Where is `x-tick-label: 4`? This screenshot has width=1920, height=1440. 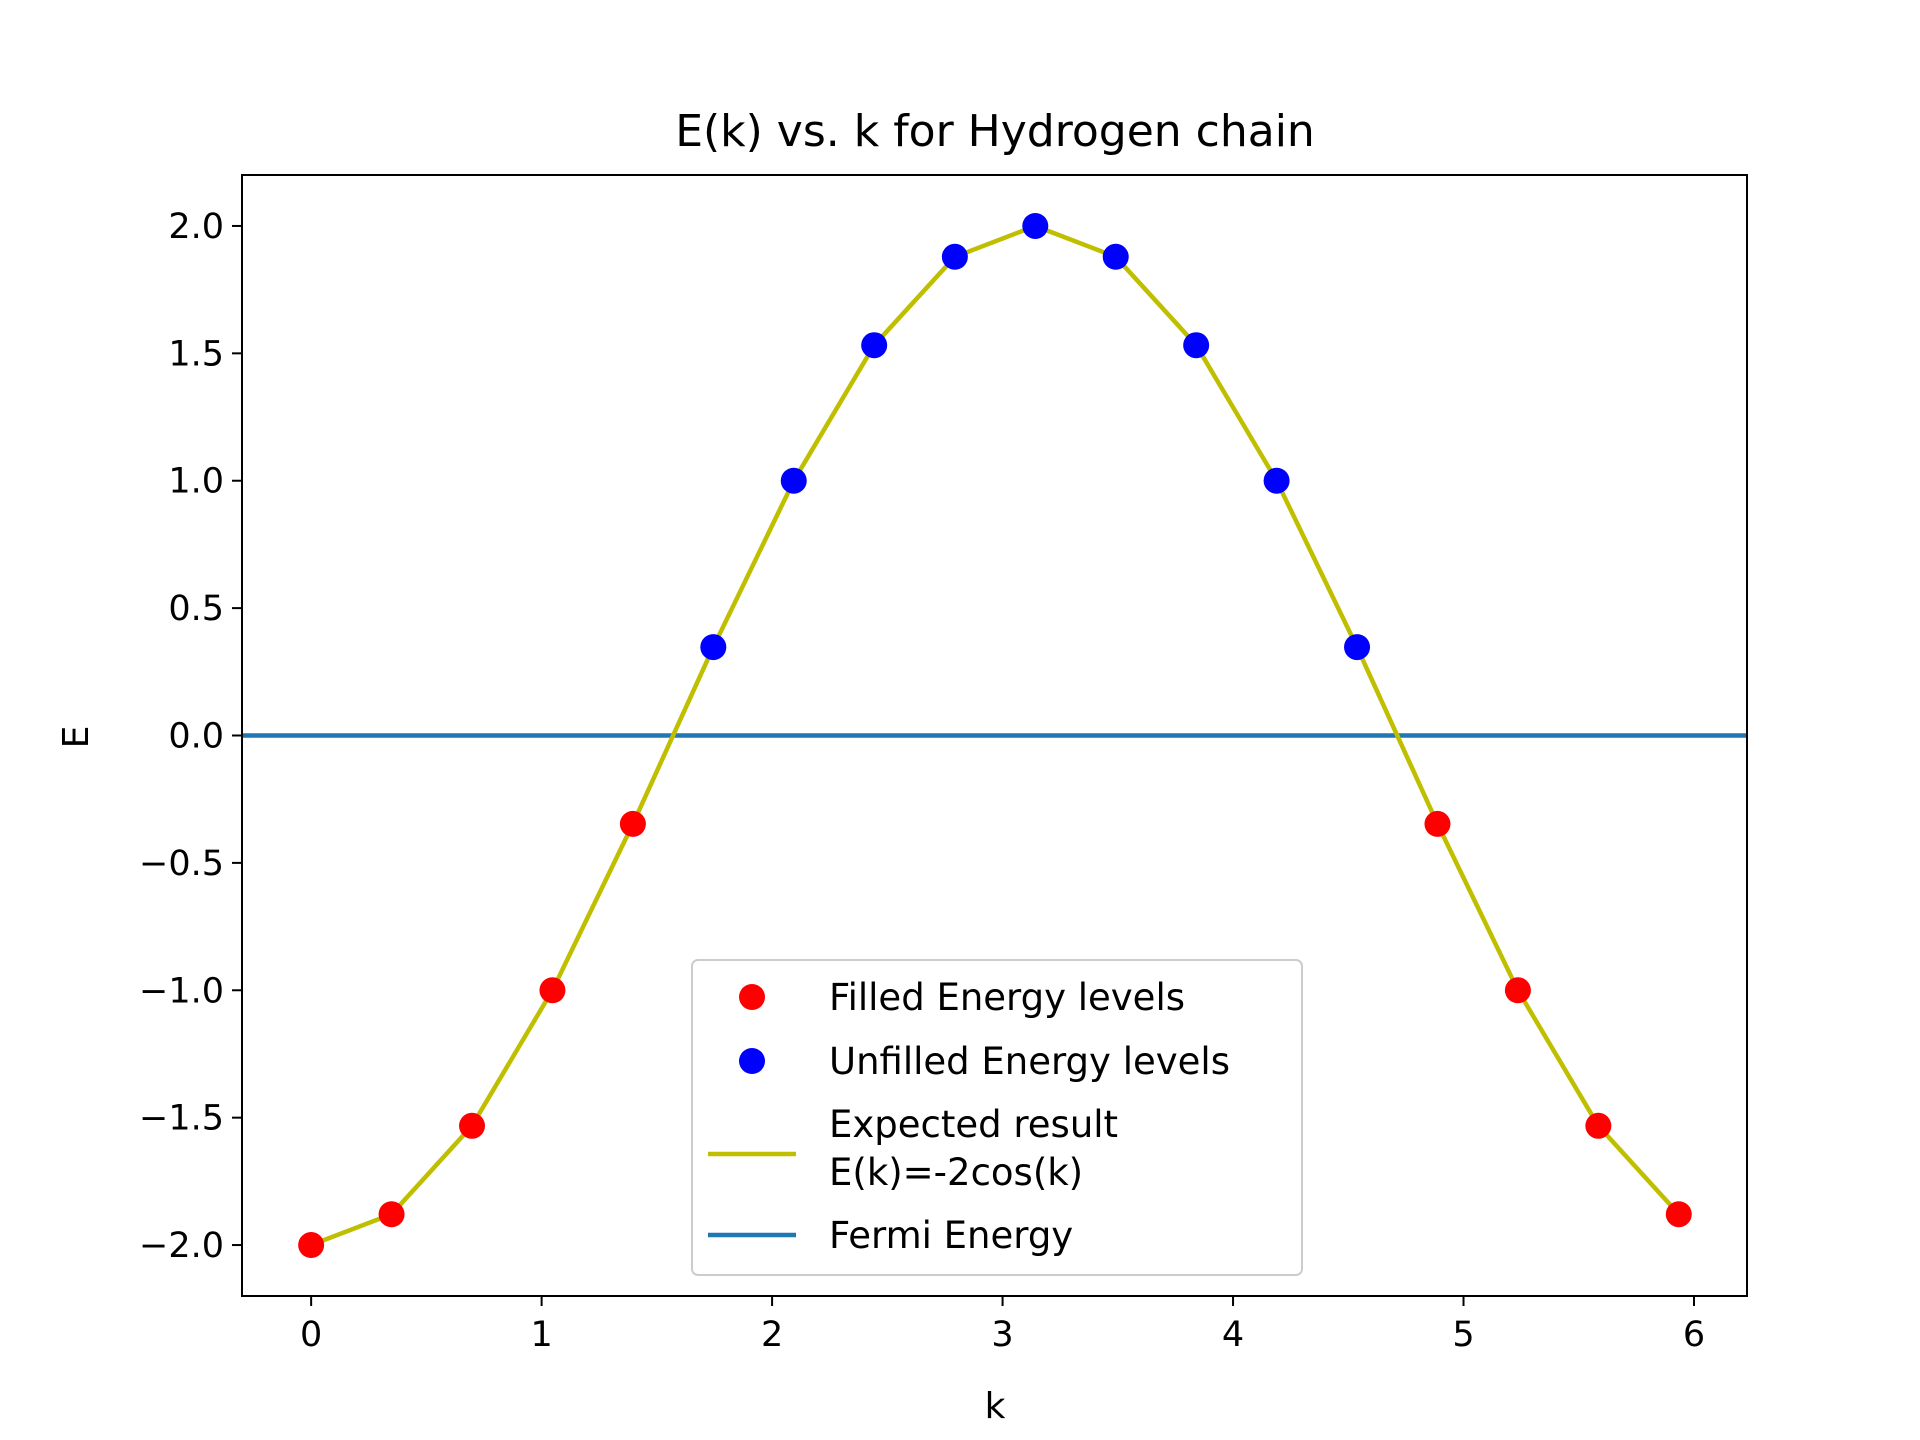
x-tick-label: 4 is located at coordinates (1233, 1335).